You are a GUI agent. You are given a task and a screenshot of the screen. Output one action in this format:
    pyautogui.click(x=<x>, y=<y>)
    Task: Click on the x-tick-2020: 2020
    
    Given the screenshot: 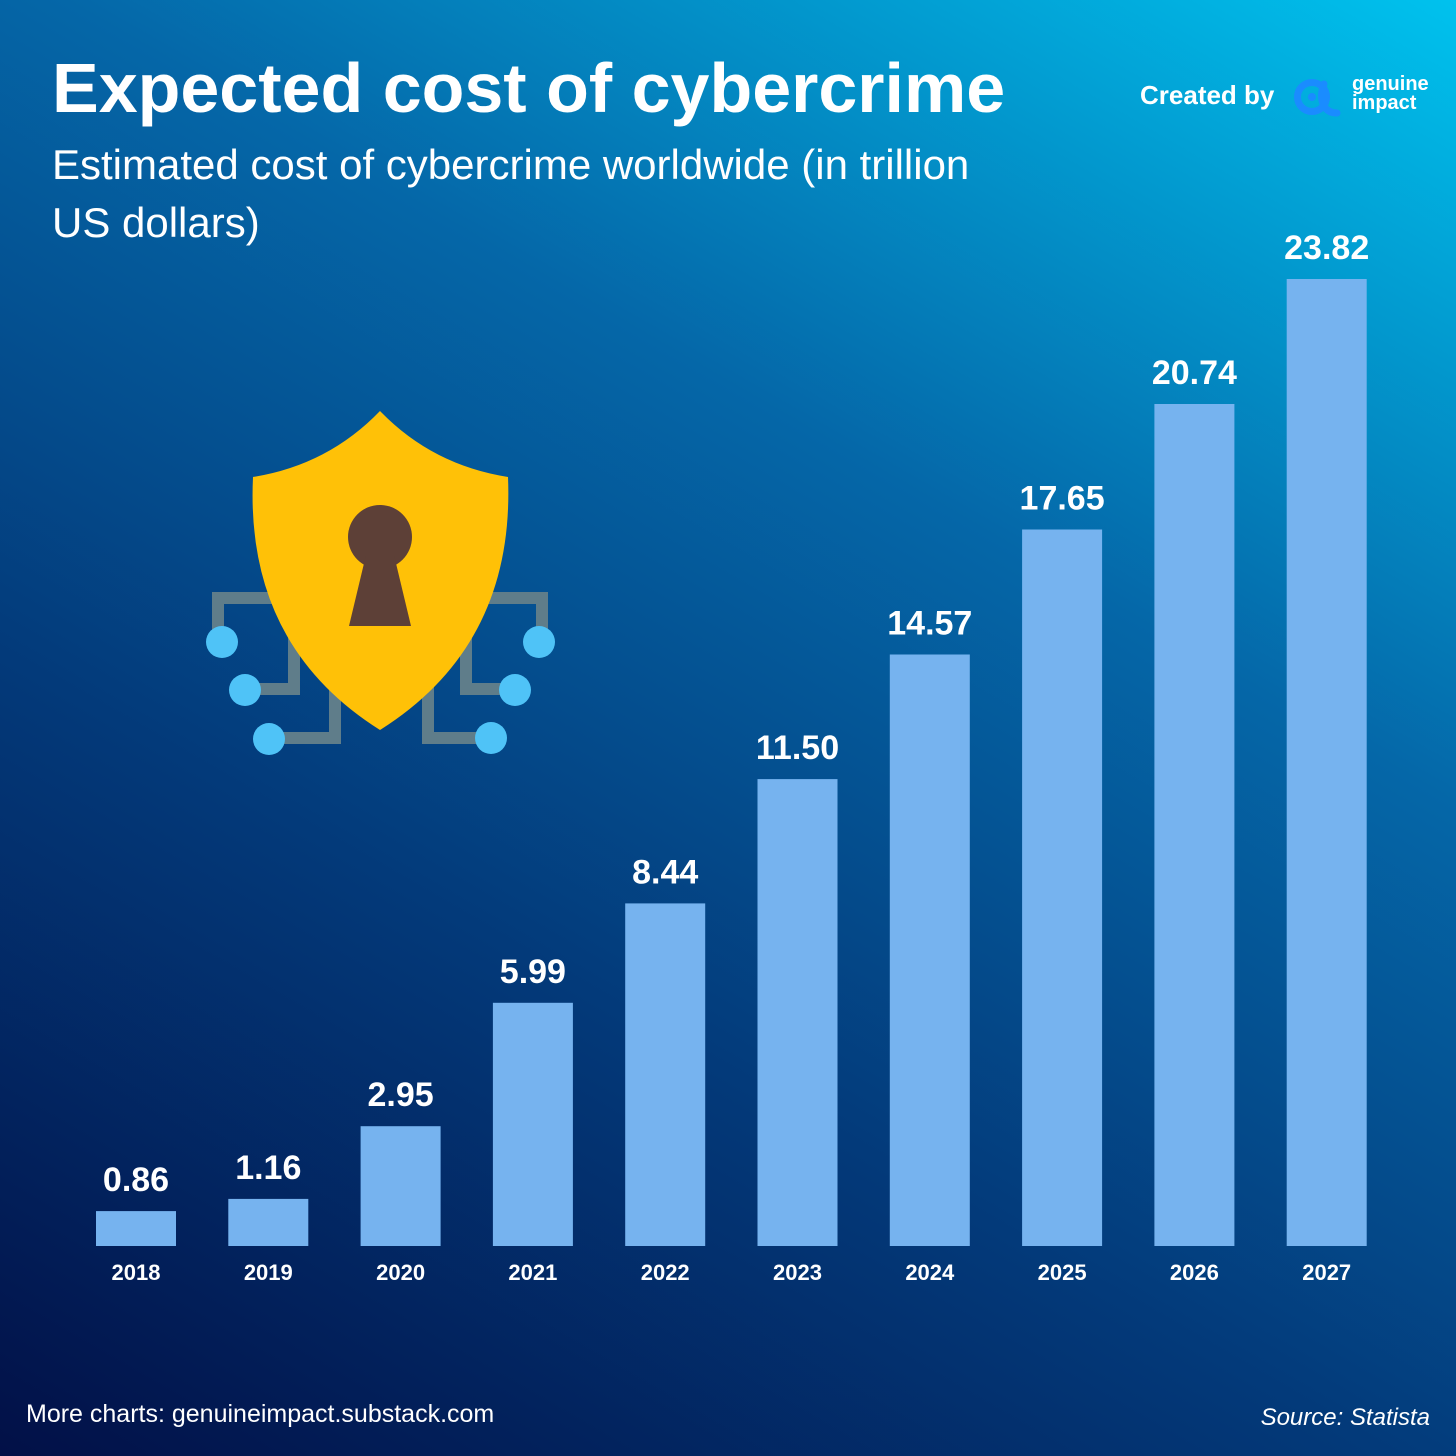 What is the action you would take?
    pyautogui.click(x=400, y=1272)
    